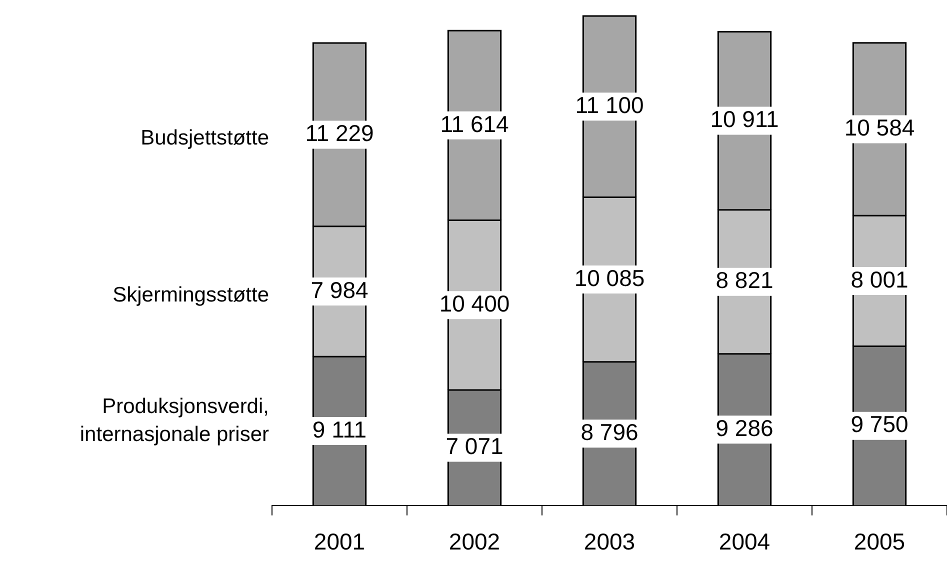 The image size is (947, 575). What do you see at coordinates (339, 289) in the screenshot?
I see `data-label: 7 984` at bounding box center [339, 289].